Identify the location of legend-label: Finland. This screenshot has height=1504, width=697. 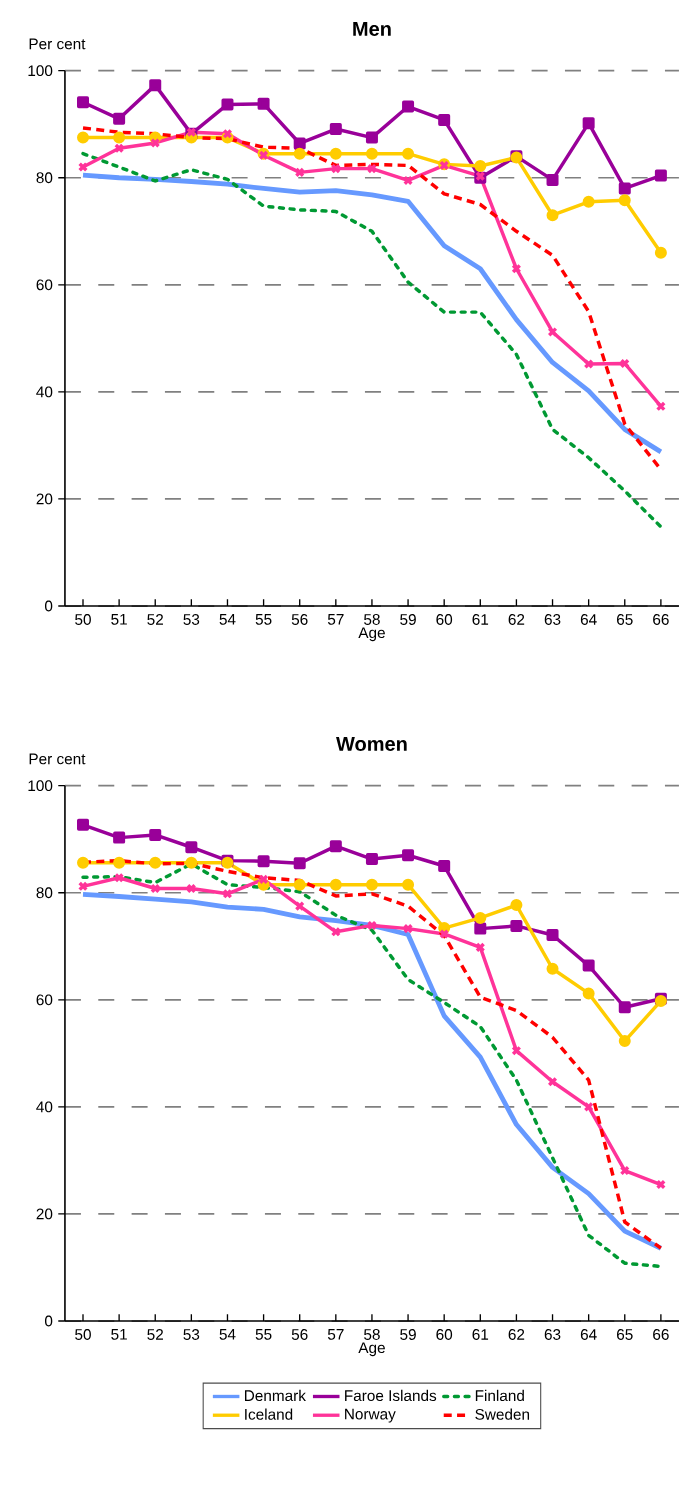
(499, 1395).